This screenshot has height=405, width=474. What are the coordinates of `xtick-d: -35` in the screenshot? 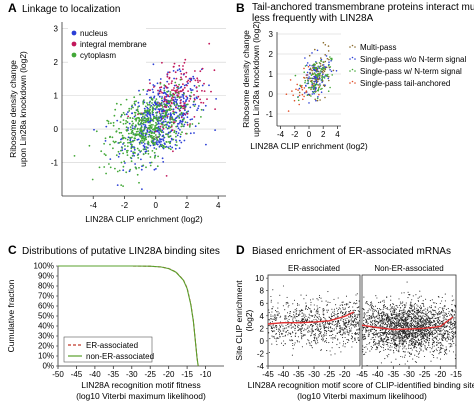 It's located at (299, 374).